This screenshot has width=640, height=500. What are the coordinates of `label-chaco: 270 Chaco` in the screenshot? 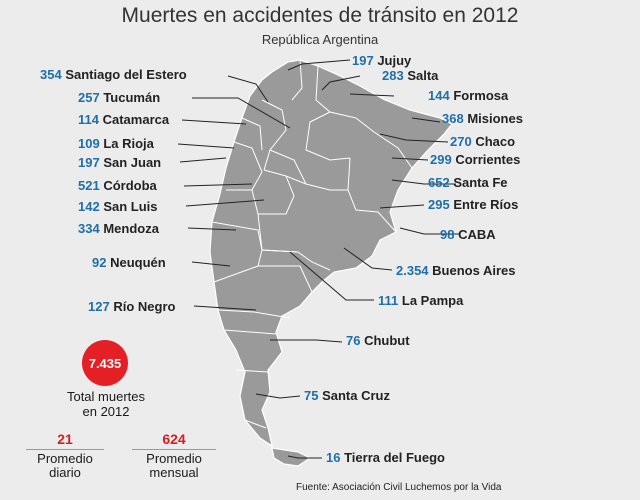 It's located at (482, 142).